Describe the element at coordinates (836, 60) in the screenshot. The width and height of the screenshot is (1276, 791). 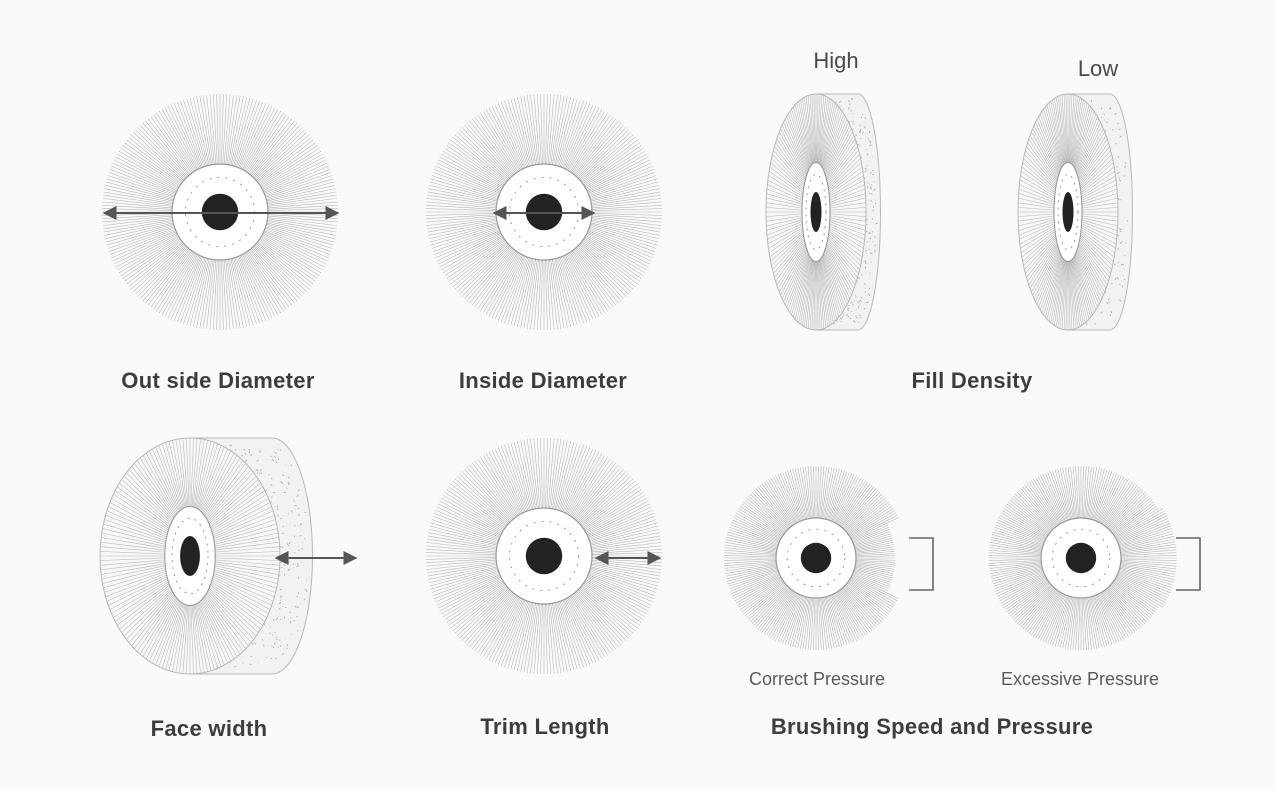
I see `label-high: High` at that location.